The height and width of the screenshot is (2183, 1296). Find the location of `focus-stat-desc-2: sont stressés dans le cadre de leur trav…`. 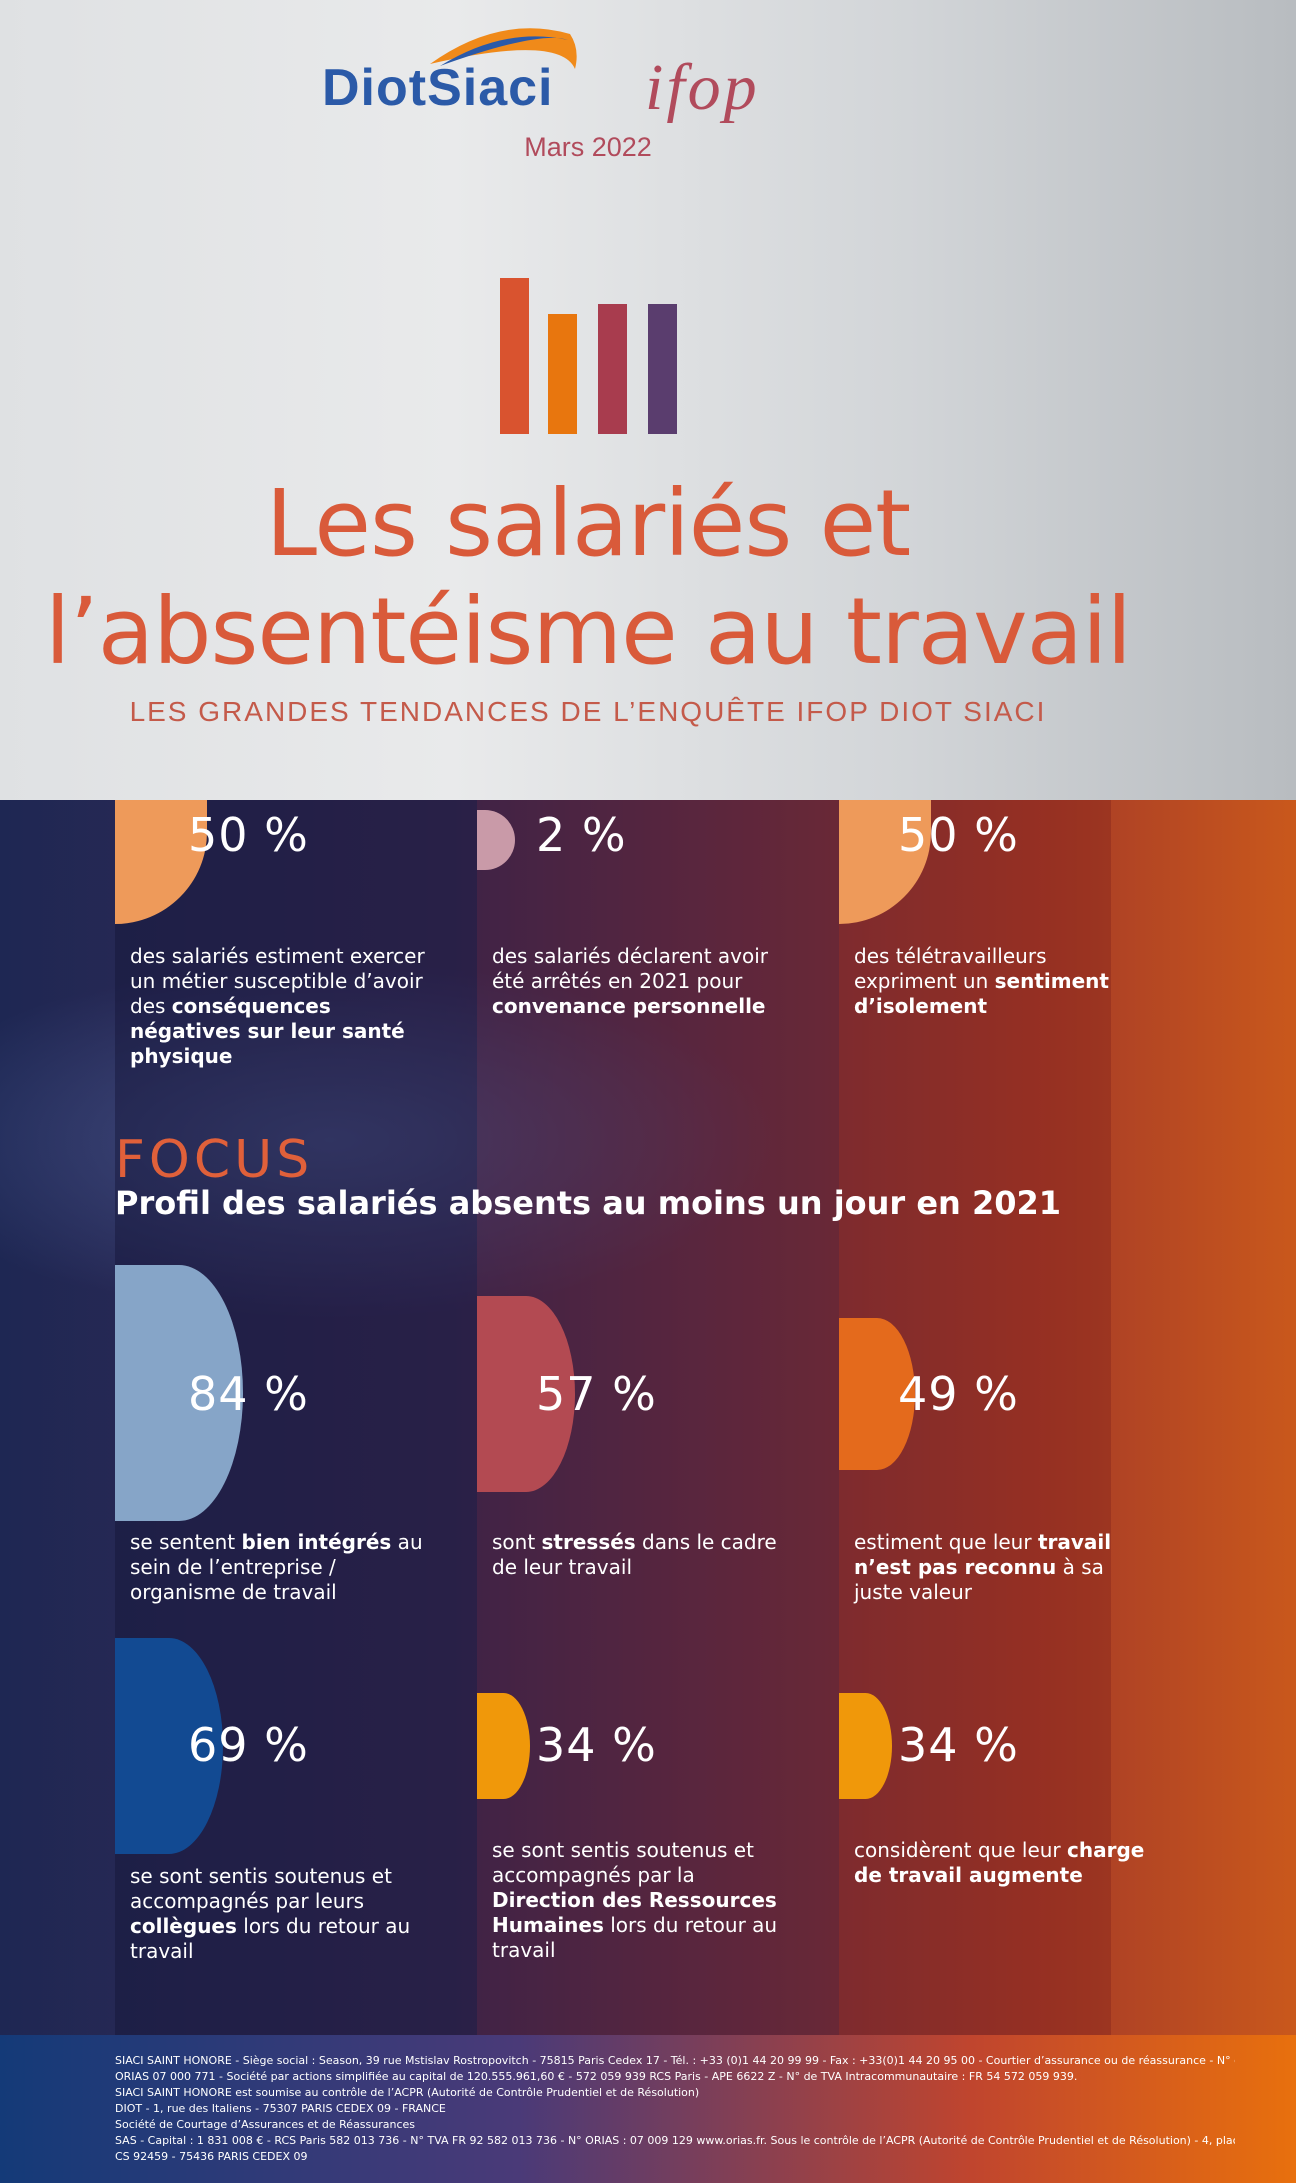

focus-stat-desc-2: sont stressés dans le cadre de leur trav… is located at coordinates (634, 1554).